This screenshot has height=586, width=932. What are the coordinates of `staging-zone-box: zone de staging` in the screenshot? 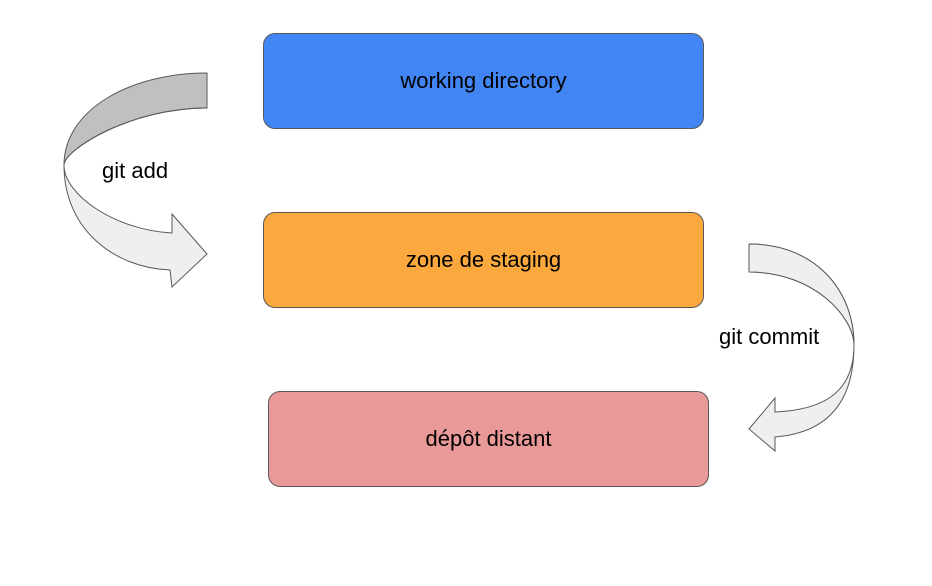 It's located at (483, 260).